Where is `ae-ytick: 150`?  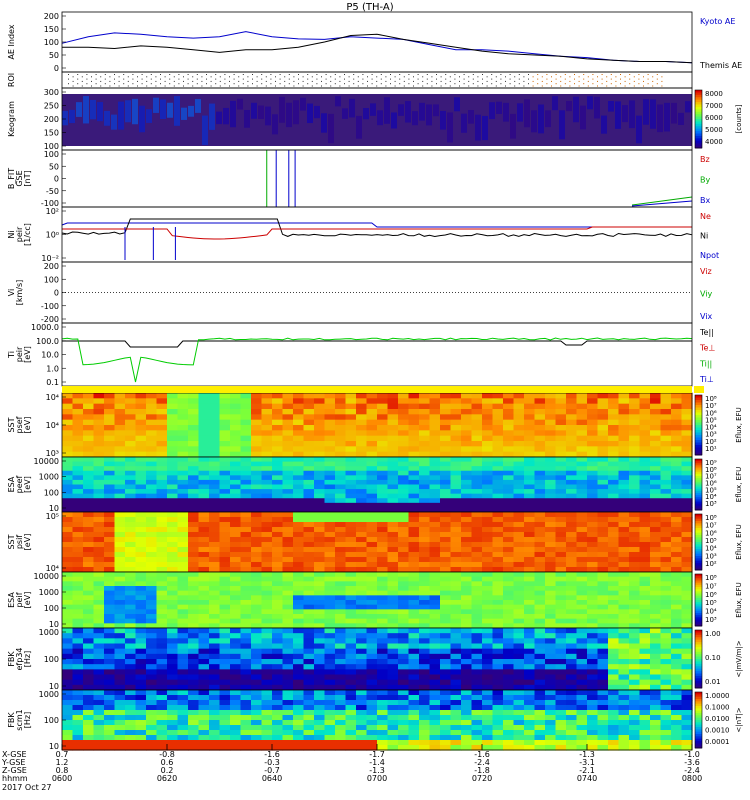 ae-ytick: 150 is located at coordinates (51, 29).